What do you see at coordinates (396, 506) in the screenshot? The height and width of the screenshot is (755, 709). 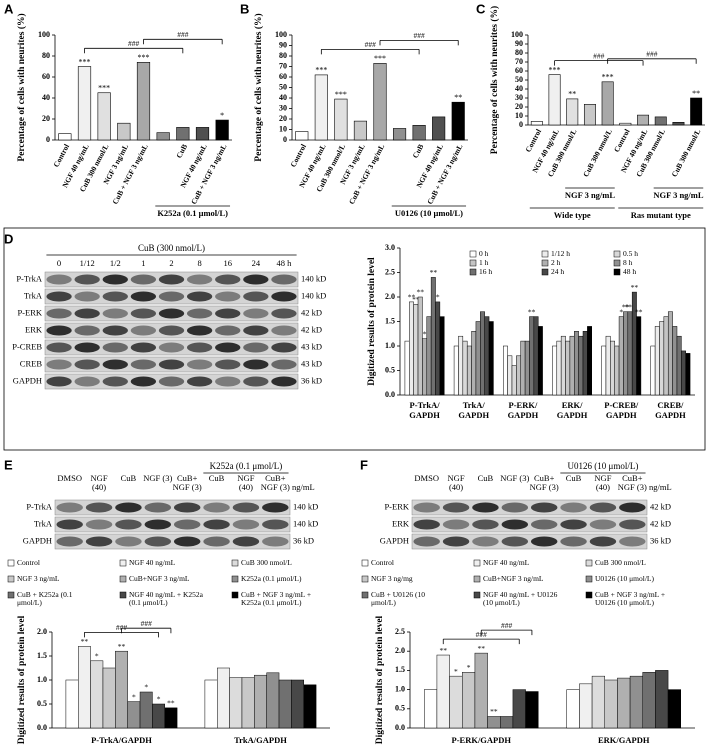 I see `blot-row-label: P-ERK` at bounding box center [396, 506].